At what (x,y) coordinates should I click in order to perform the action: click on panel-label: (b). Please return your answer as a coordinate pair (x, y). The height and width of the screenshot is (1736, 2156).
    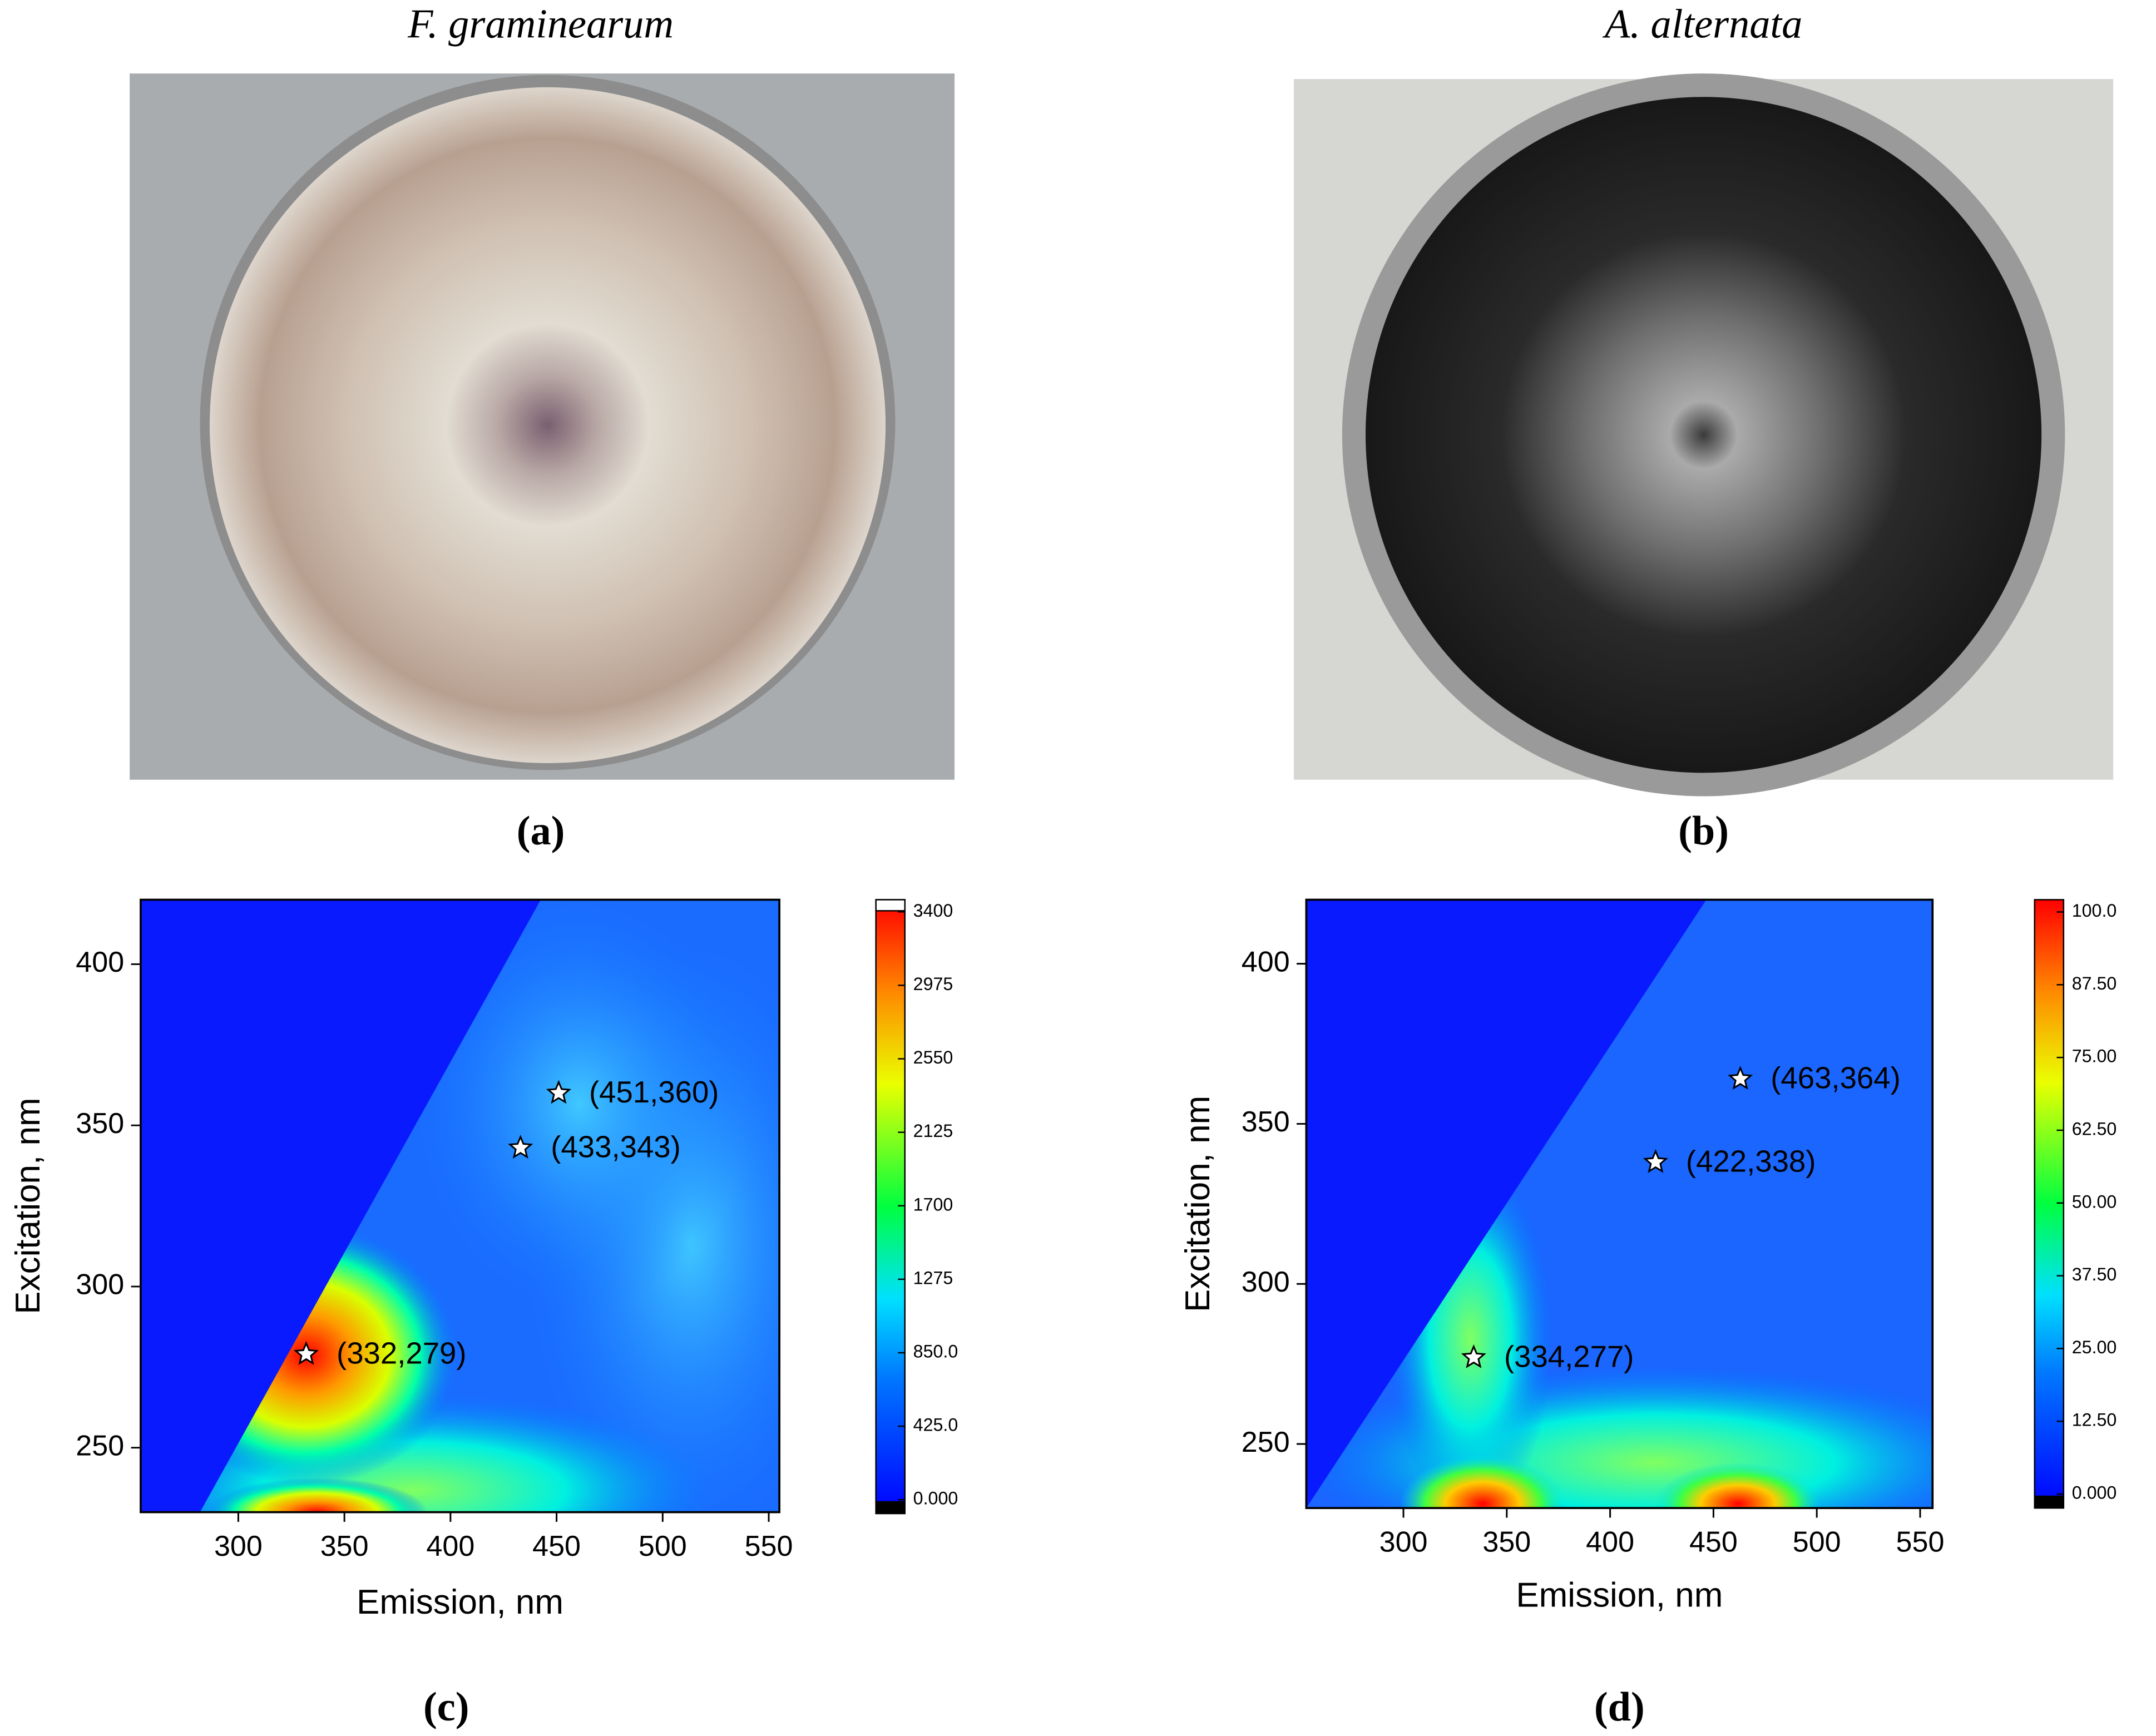
    Looking at the image, I should click on (1703, 831).